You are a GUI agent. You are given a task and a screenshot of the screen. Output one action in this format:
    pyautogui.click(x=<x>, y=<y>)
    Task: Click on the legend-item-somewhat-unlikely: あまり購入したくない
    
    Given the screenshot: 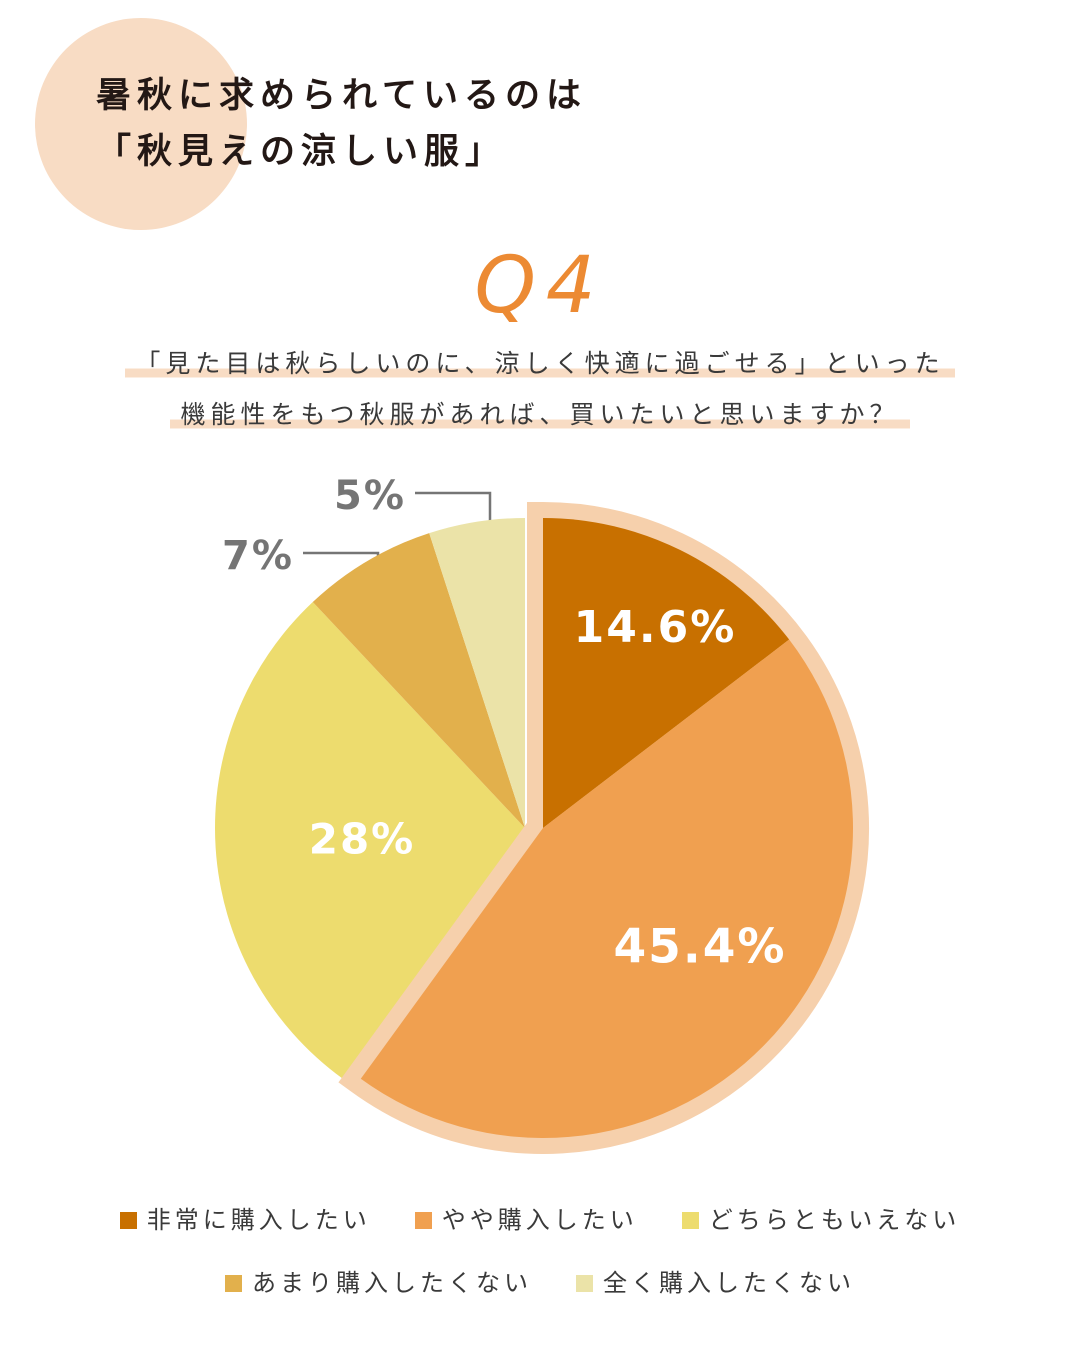 What is the action you would take?
    pyautogui.click(x=378, y=1283)
    